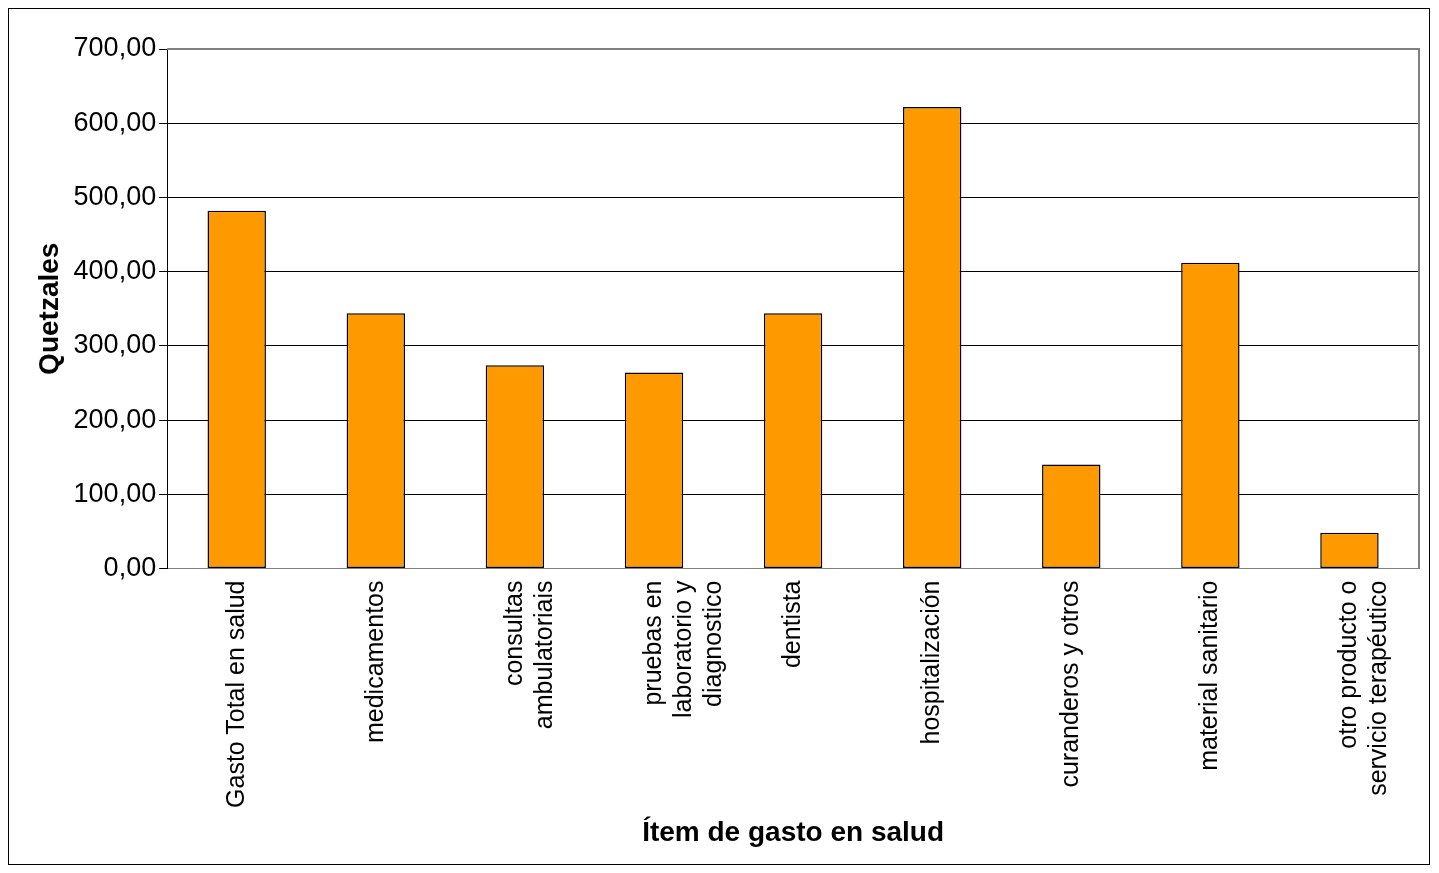 This screenshot has height=873, width=1439. What do you see at coordinates (48, 308) in the screenshot?
I see `y-axis-title: Quetzales` at bounding box center [48, 308].